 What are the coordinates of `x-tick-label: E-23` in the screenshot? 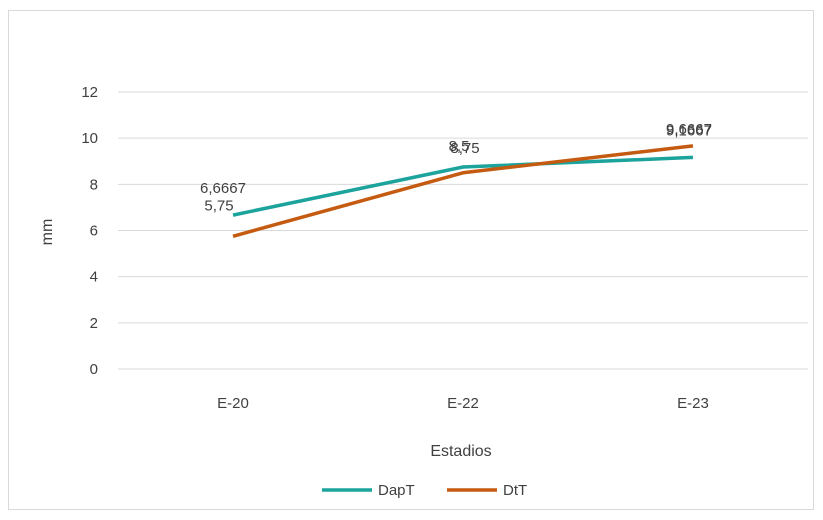 It's located at (693, 403).